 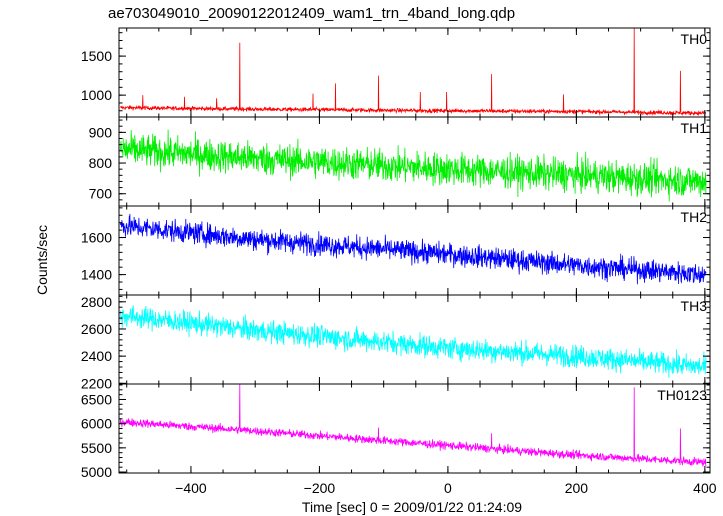 What do you see at coordinates (694, 128) in the screenshot?
I see `panel-label: TH1` at bounding box center [694, 128].